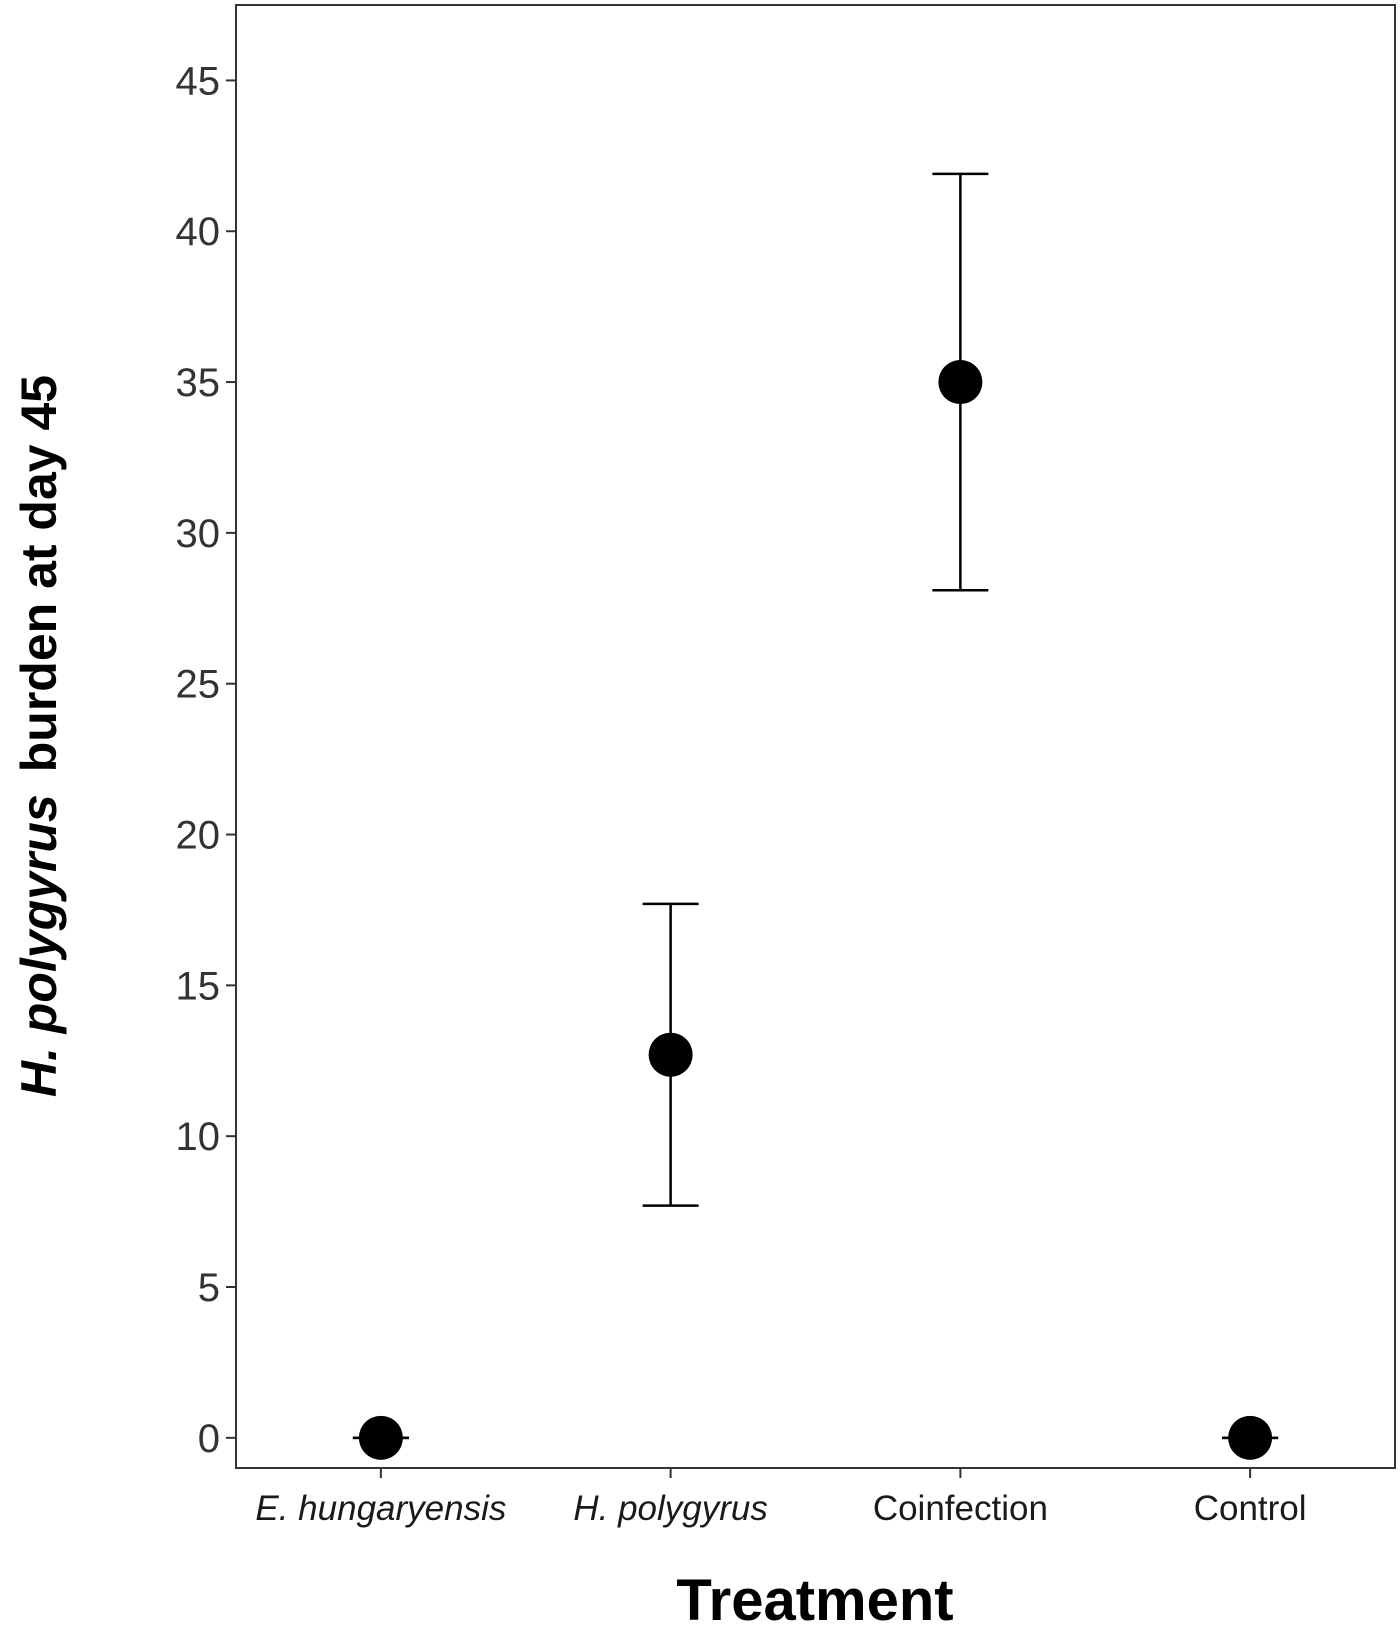 The height and width of the screenshot is (1633, 1400). Describe the element at coordinates (209, 1439) in the screenshot. I see `y-tick-label: 0` at that location.